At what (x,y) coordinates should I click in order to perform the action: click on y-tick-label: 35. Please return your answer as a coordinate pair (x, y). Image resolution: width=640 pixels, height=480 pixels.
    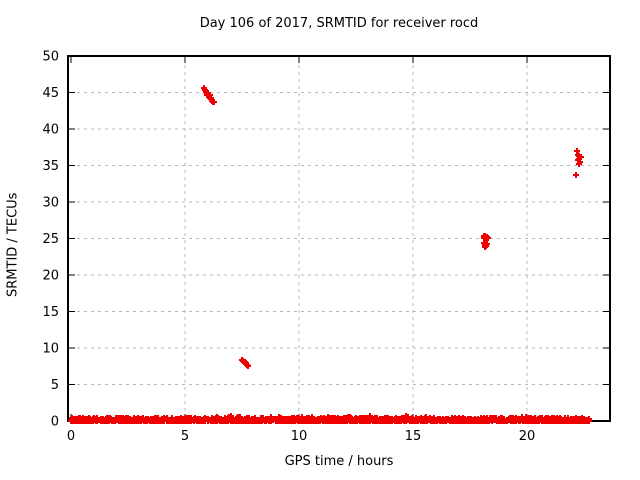
    Looking at the image, I should click on (50, 166).